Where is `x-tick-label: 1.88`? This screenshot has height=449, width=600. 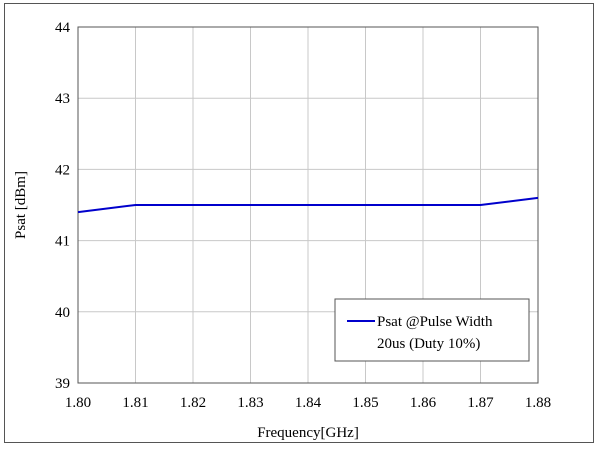
x-tick-label: 1.88 is located at coordinates (538, 403).